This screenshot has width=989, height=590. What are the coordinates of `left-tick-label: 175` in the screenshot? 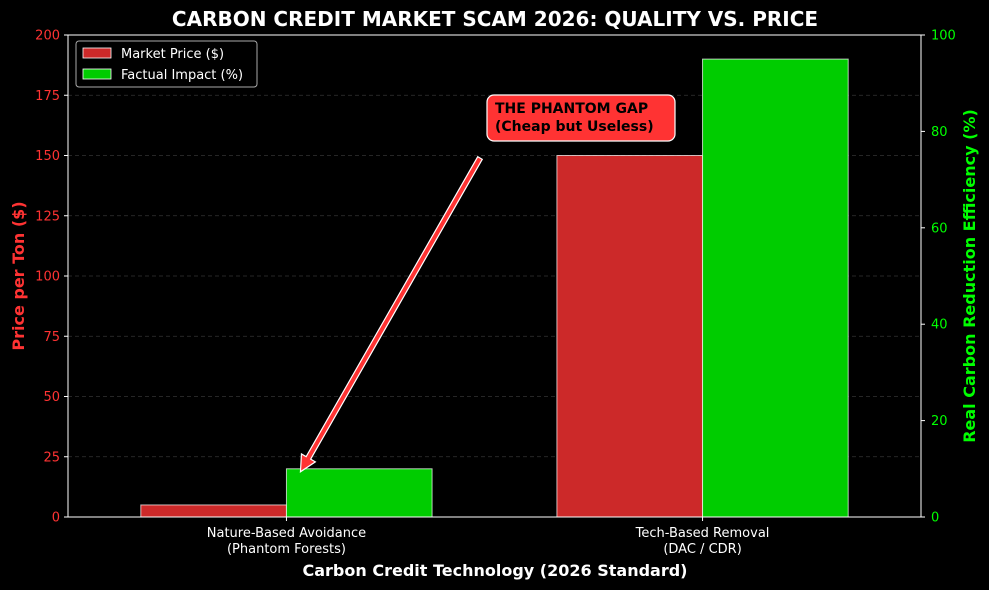 It's located at (47, 96).